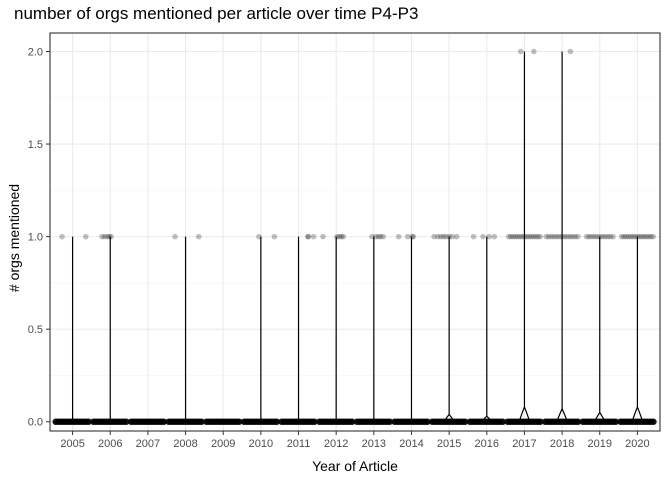 This screenshot has height=480, width=672. I want to click on points-2013-y1, so click(378, 236).